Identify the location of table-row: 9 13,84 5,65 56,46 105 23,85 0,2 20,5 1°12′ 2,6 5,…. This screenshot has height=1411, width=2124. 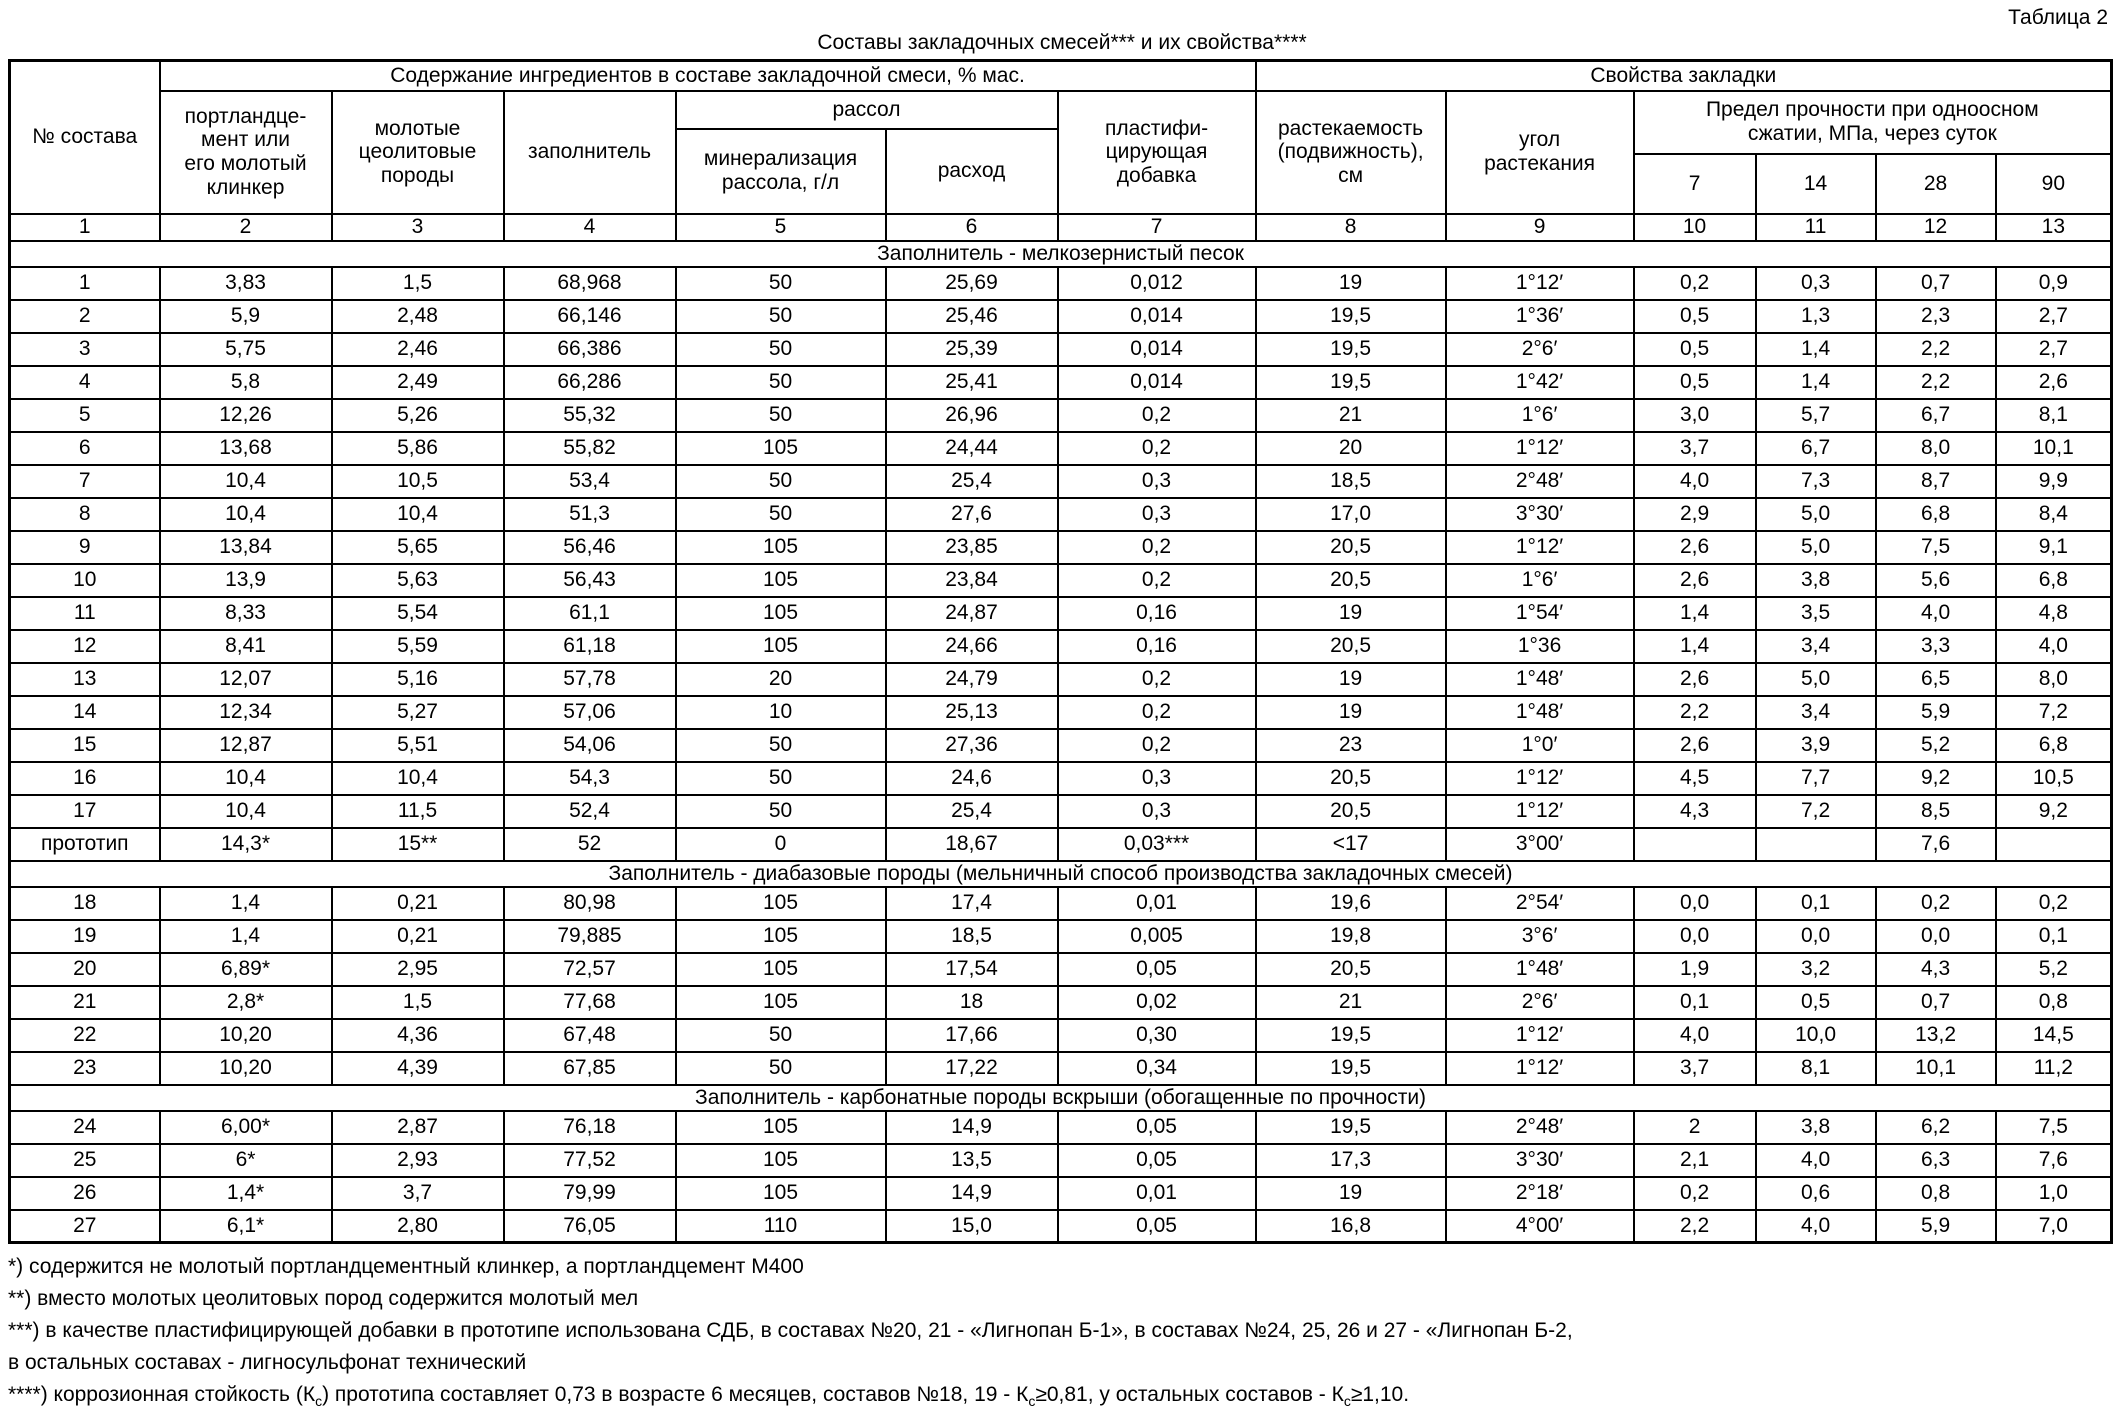
(1060, 547).